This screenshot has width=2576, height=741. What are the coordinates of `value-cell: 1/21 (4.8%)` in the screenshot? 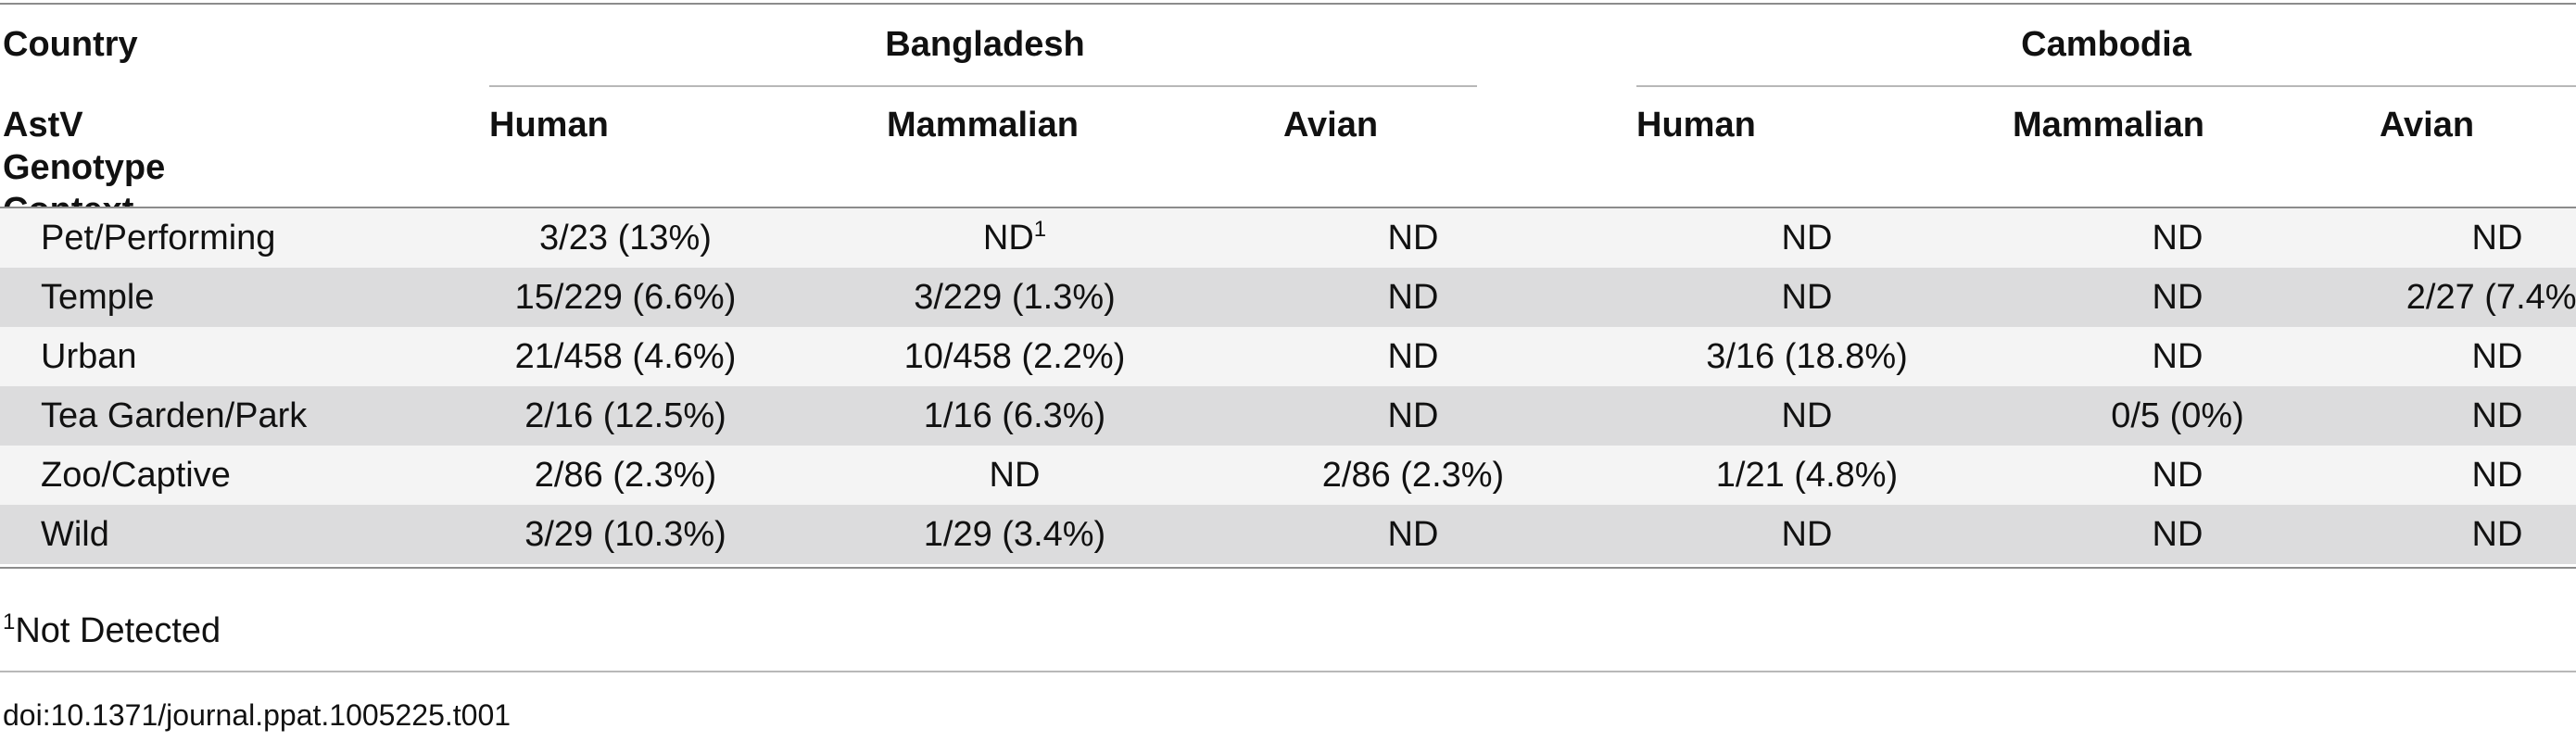 It's located at (1807, 475).